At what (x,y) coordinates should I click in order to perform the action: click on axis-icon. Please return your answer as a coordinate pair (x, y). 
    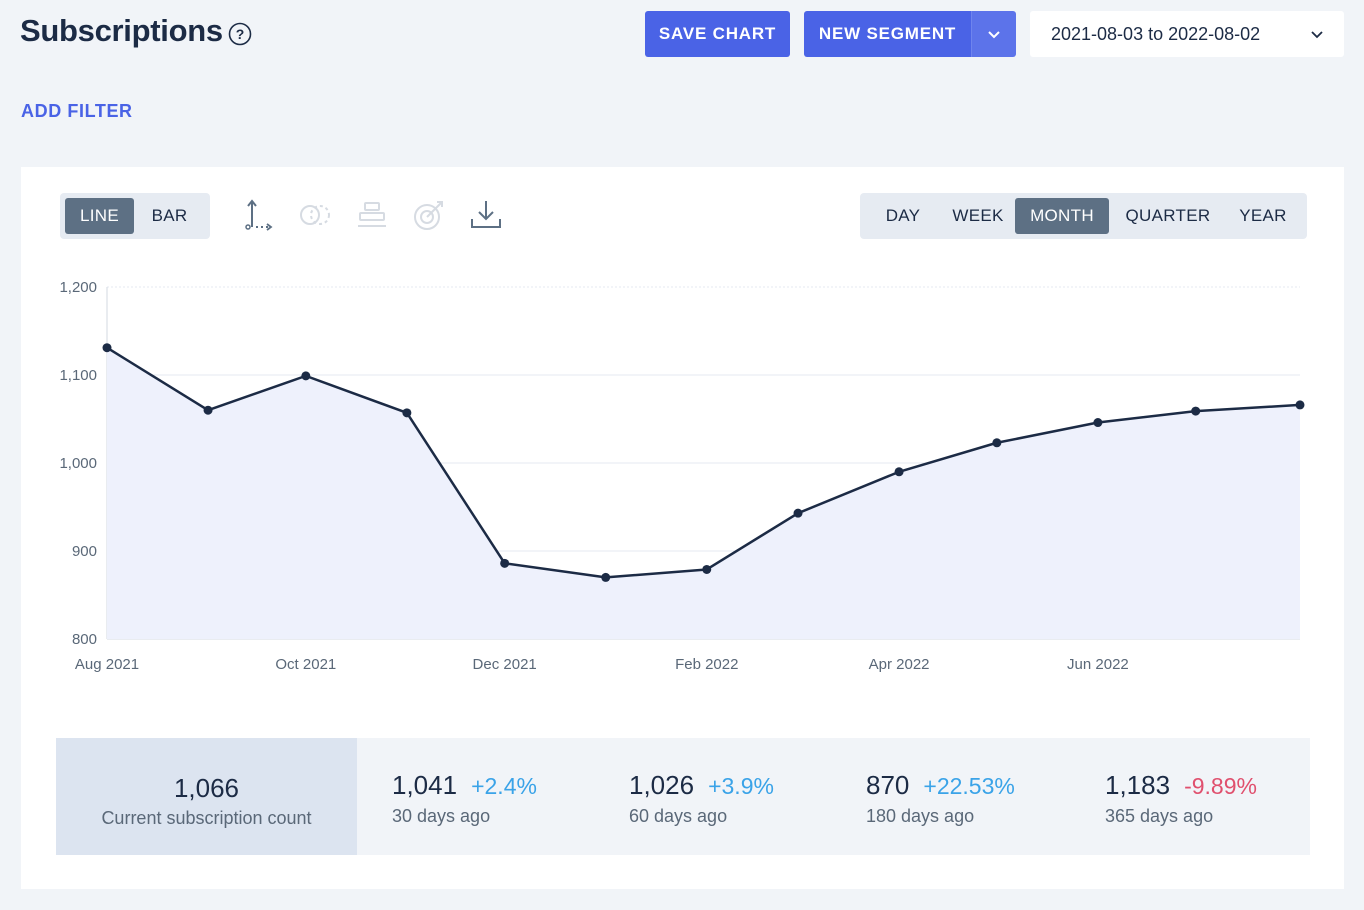
    Looking at the image, I should click on (257, 215).